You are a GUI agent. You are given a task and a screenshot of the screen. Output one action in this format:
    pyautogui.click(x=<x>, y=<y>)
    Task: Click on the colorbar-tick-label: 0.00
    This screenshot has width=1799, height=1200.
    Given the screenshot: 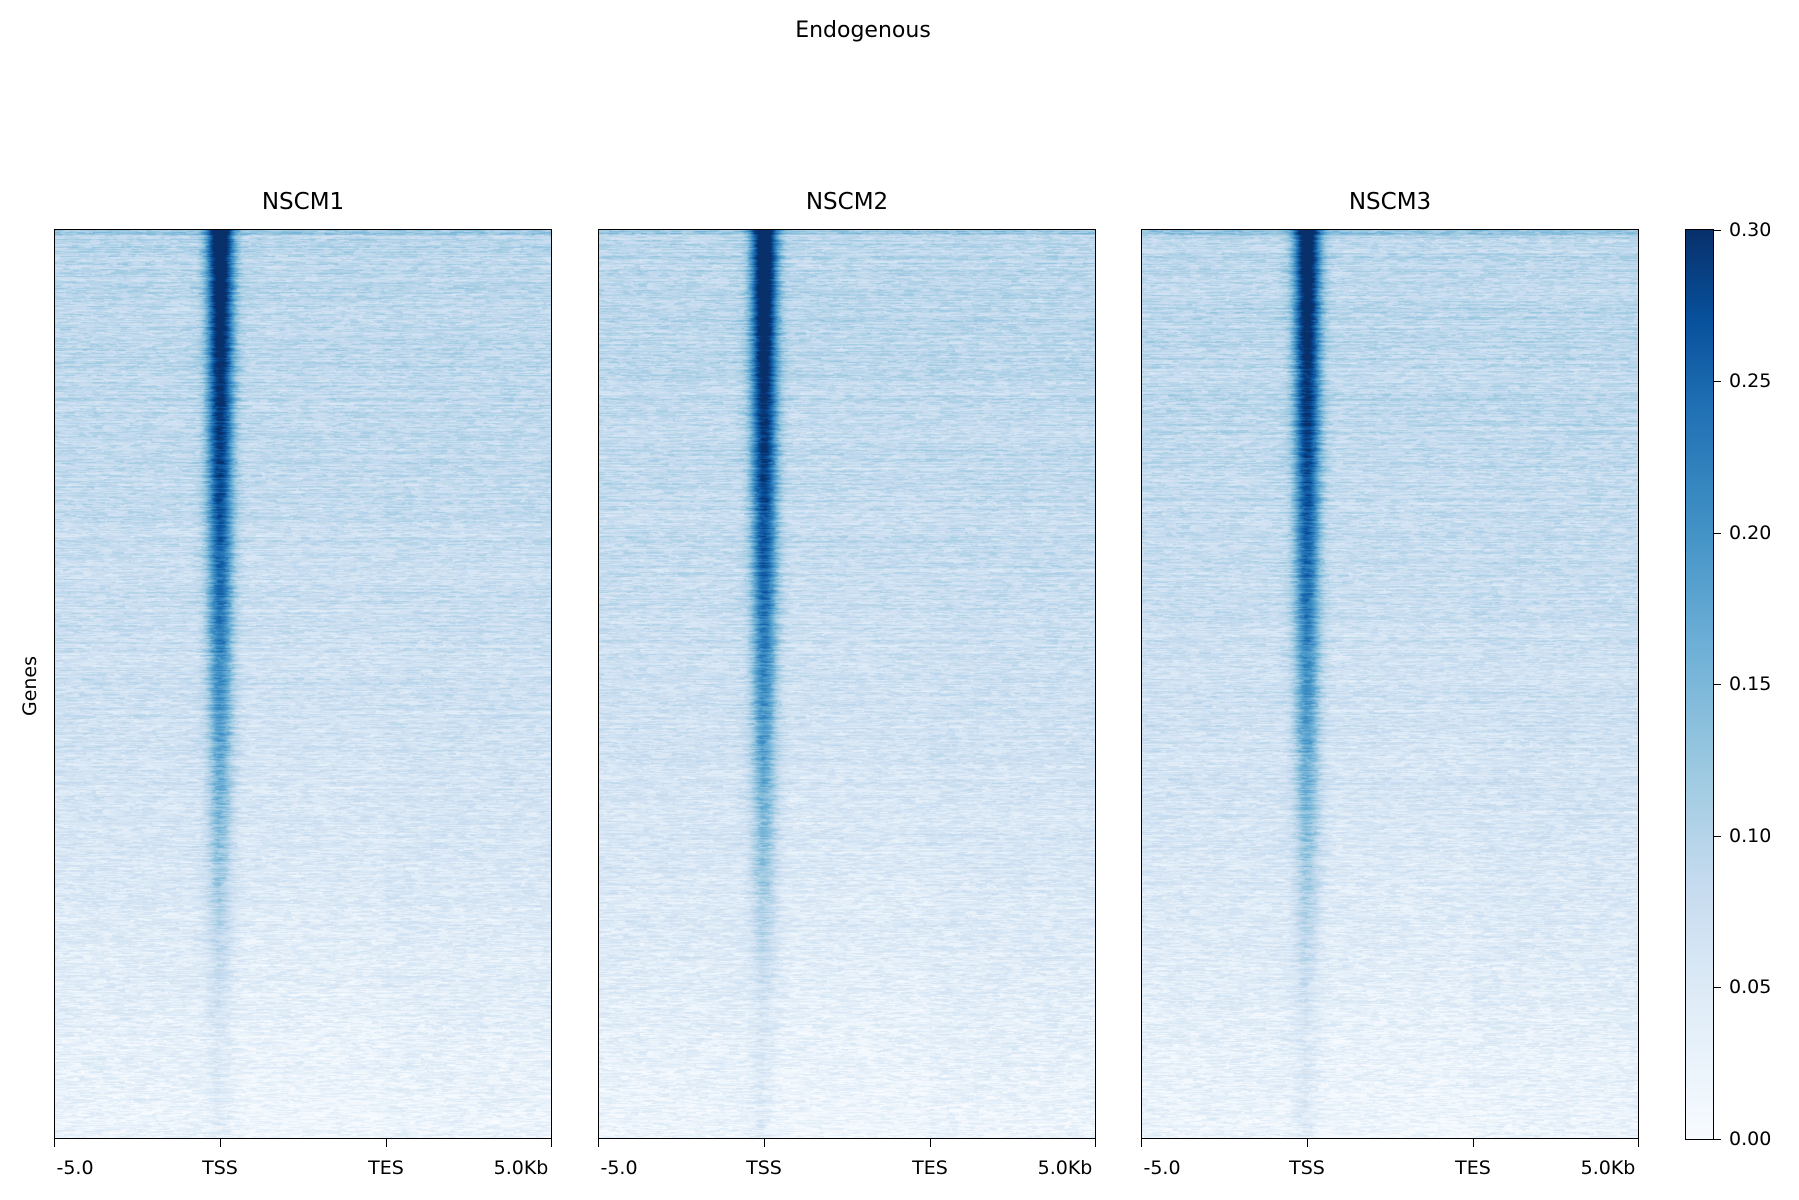 What is the action you would take?
    pyautogui.click(x=1750, y=1139)
    